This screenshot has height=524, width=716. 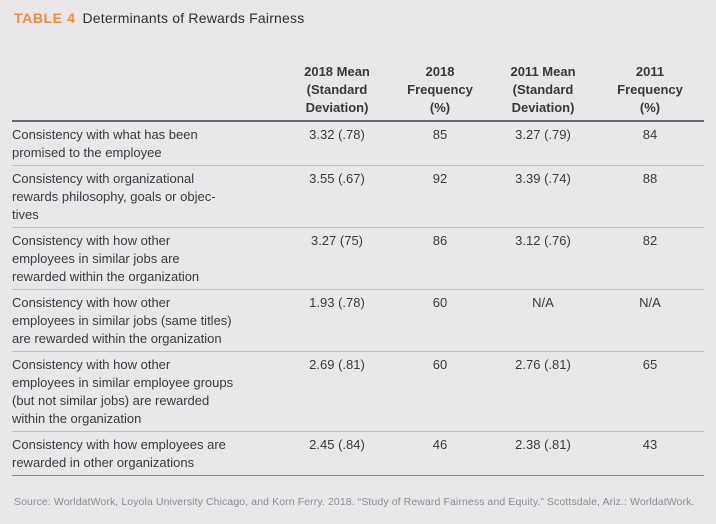 I want to click on row-value: 3.27 (.79), so click(x=543, y=134).